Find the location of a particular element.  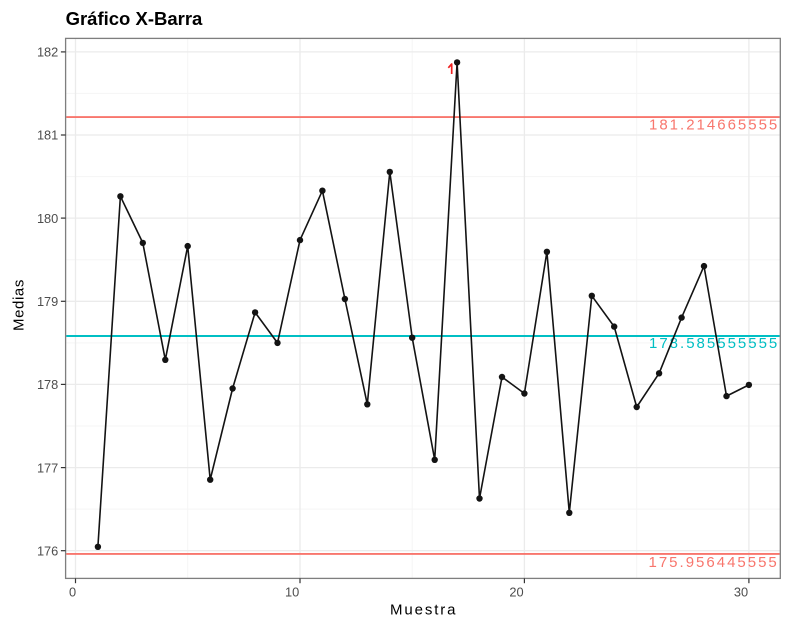

svg-text: Muestra is located at coordinates (424, 610).